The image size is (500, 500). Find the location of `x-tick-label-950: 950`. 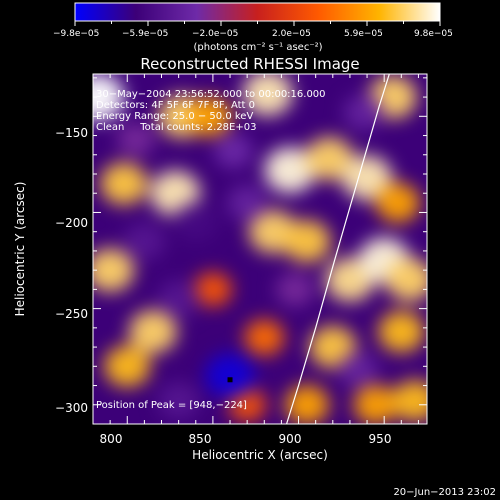

x-tick-label-950: 950 is located at coordinates (380, 439).